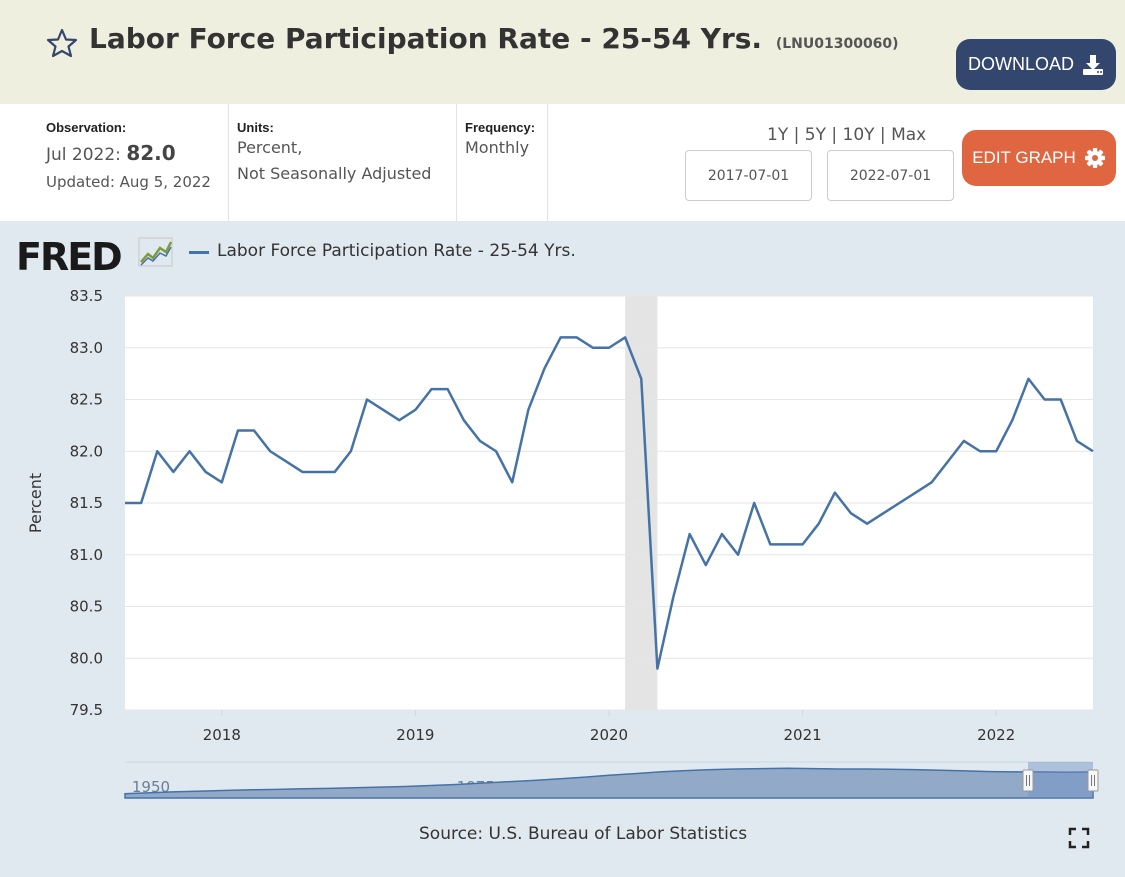 The width and height of the screenshot is (1125, 877). What do you see at coordinates (255, 127) in the screenshot?
I see `units-label: Units:` at bounding box center [255, 127].